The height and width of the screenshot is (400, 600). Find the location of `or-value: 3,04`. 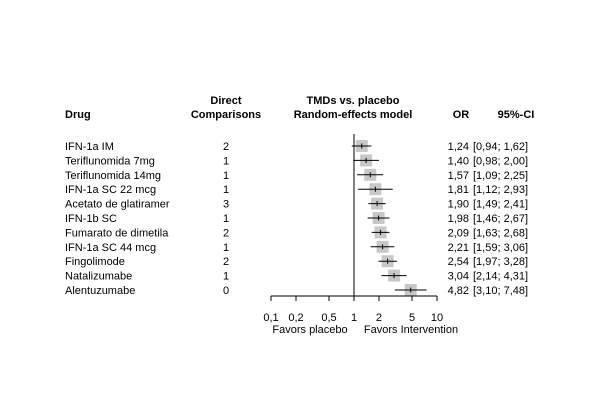

or-value: 3,04 is located at coordinates (458, 277).